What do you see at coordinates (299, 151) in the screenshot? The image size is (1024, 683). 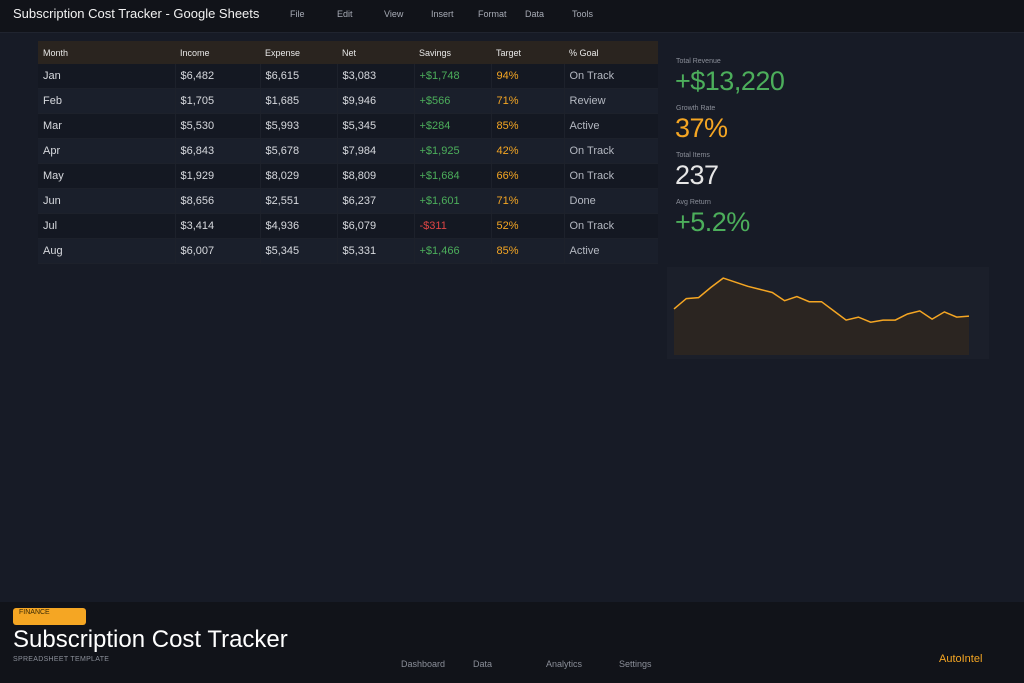 I see `cell-expense: $5,678` at bounding box center [299, 151].